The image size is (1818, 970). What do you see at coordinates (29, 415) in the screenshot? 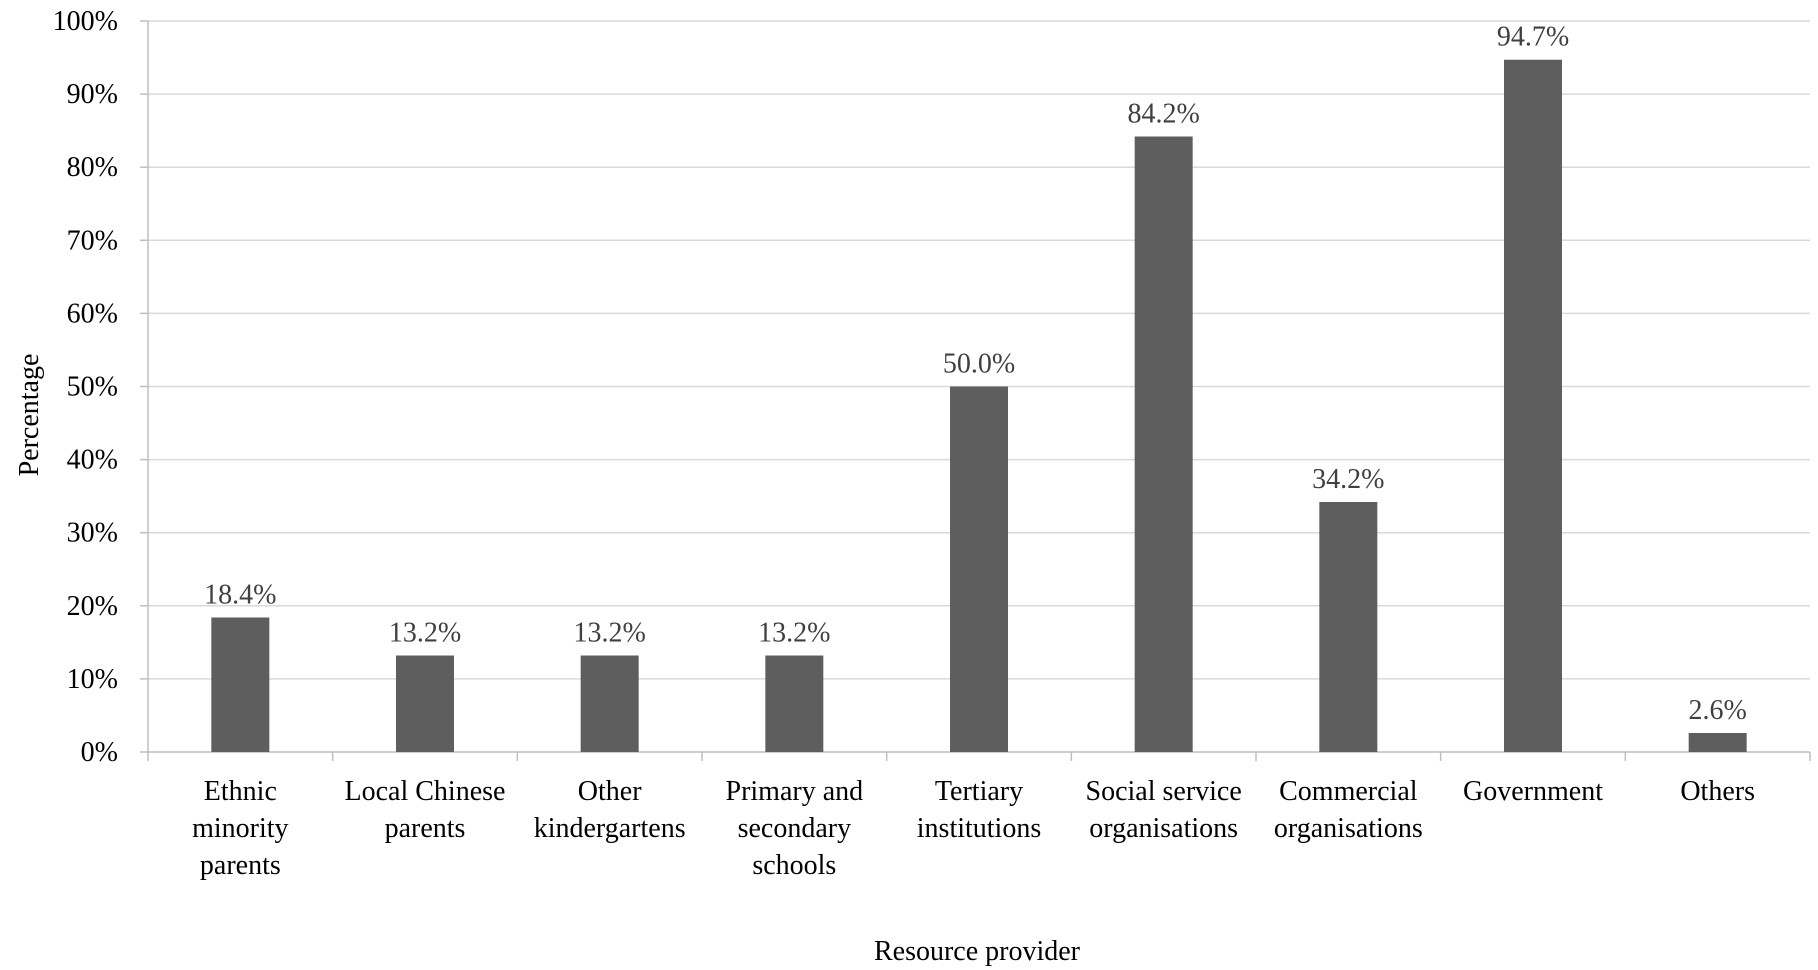
I see `y-axis-title: Percentage` at bounding box center [29, 415].